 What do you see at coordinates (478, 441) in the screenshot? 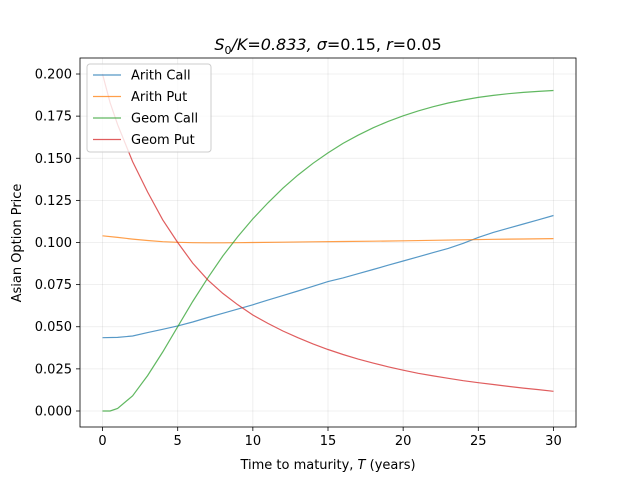
I see `x-tick-label: 25` at bounding box center [478, 441].